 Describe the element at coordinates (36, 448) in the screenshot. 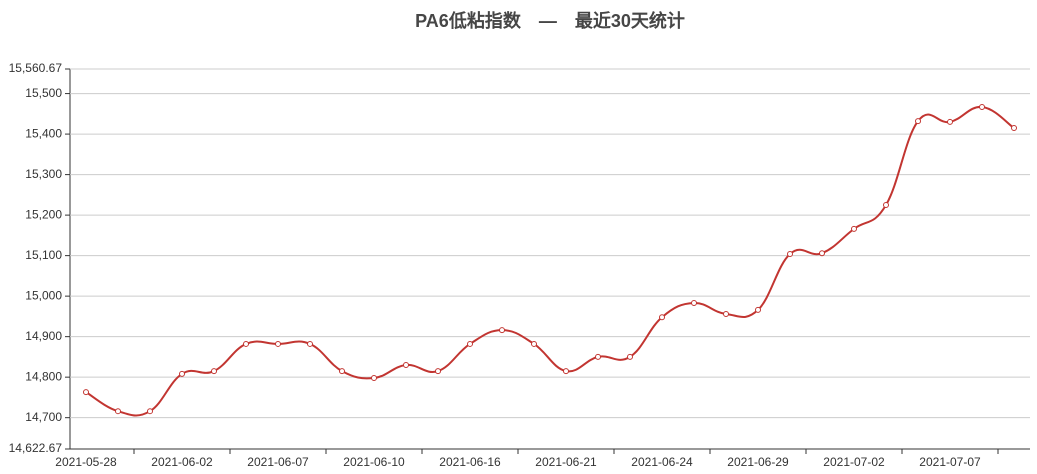

I see `y-tick-label: 14,622.67` at that location.